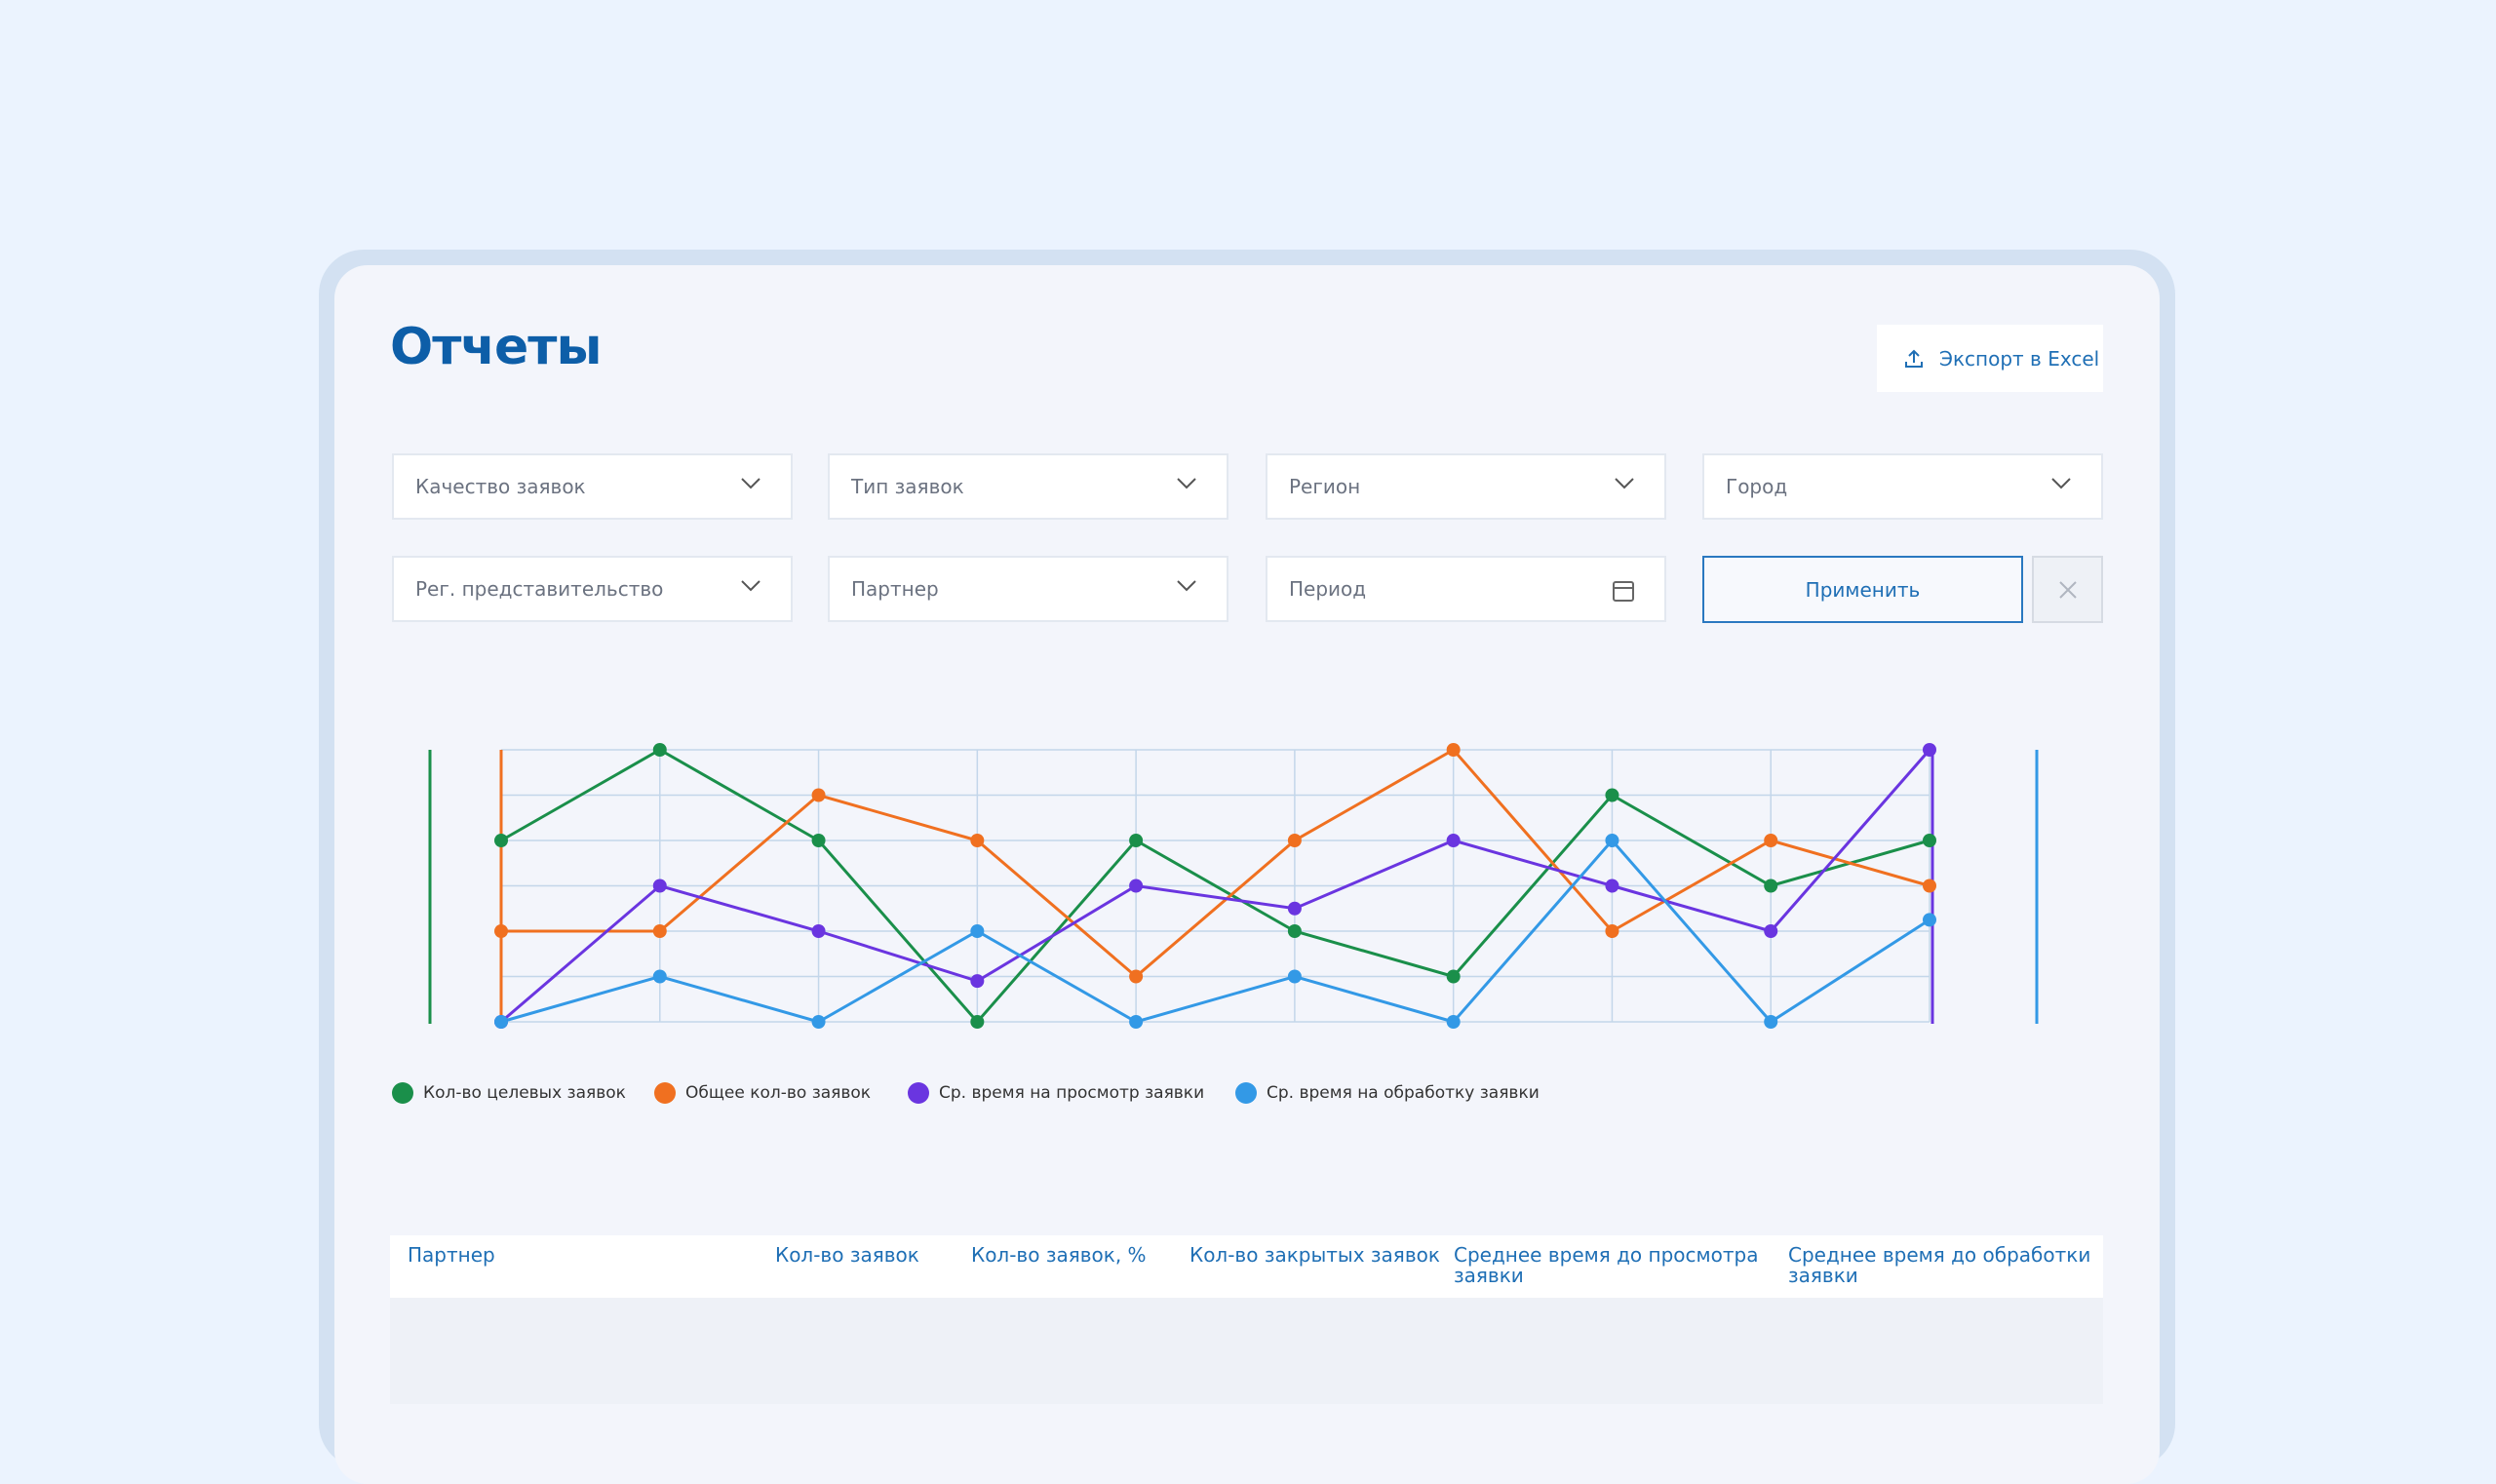 Image resolution: width=2496 pixels, height=1484 pixels. I want to click on column-header: Среднее время до просмотра заявки, so click(1606, 1265).